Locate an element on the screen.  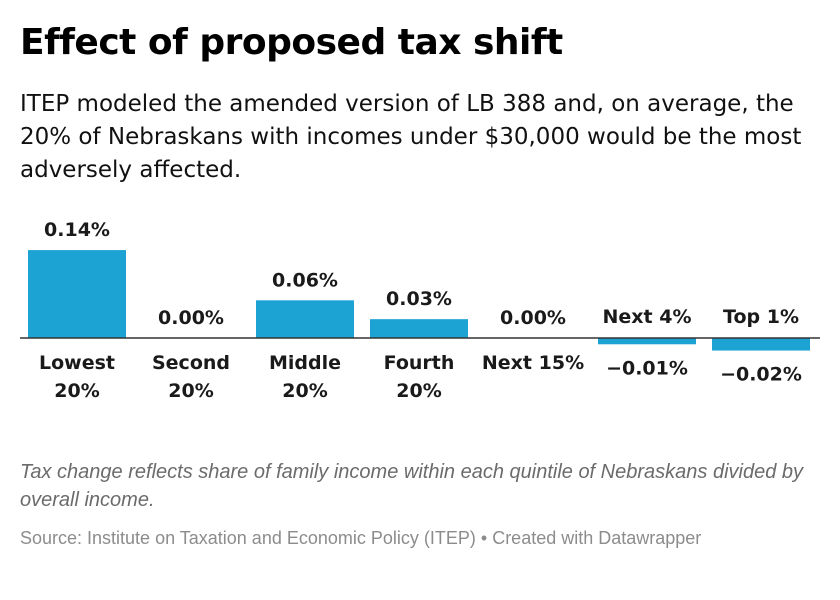
chart-title: Effect of proposed tax shift is located at coordinates (291, 42).